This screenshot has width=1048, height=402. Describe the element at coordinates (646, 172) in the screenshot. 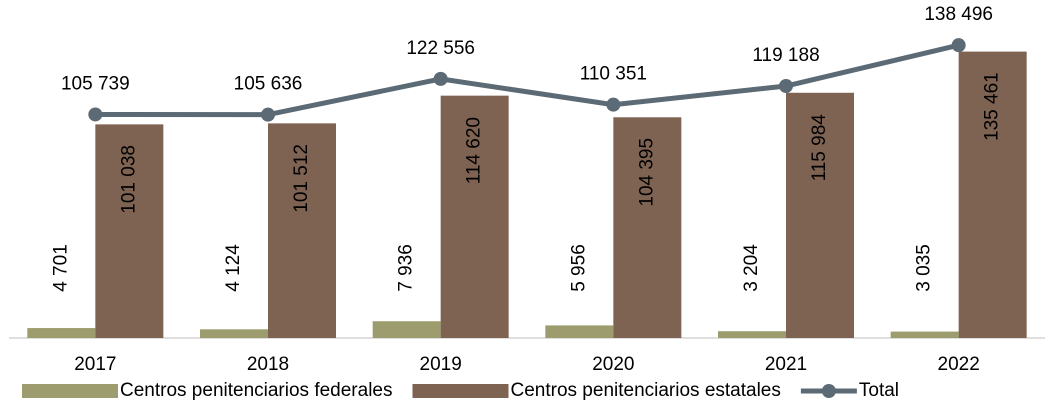

I see `data-label: 104 395` at that location.